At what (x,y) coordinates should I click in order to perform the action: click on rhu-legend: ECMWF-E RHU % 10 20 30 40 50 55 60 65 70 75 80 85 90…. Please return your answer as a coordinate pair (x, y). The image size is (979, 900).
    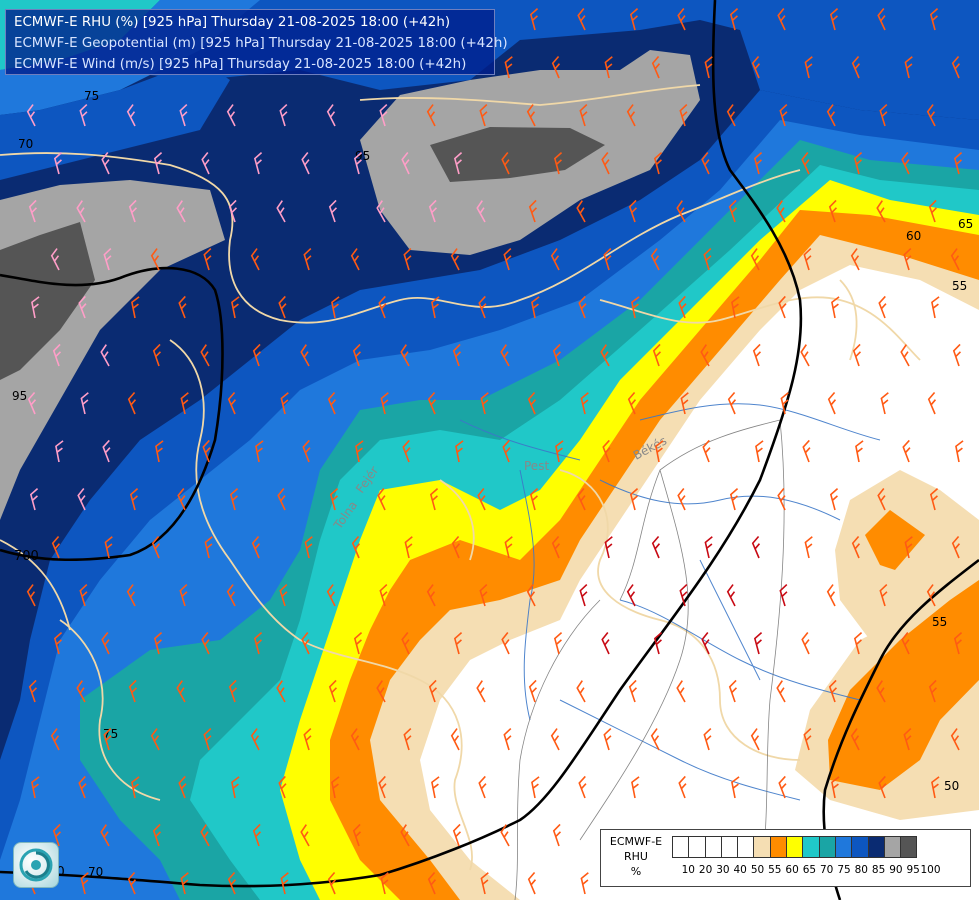
    Looking at the image, I should click on (785, 858).